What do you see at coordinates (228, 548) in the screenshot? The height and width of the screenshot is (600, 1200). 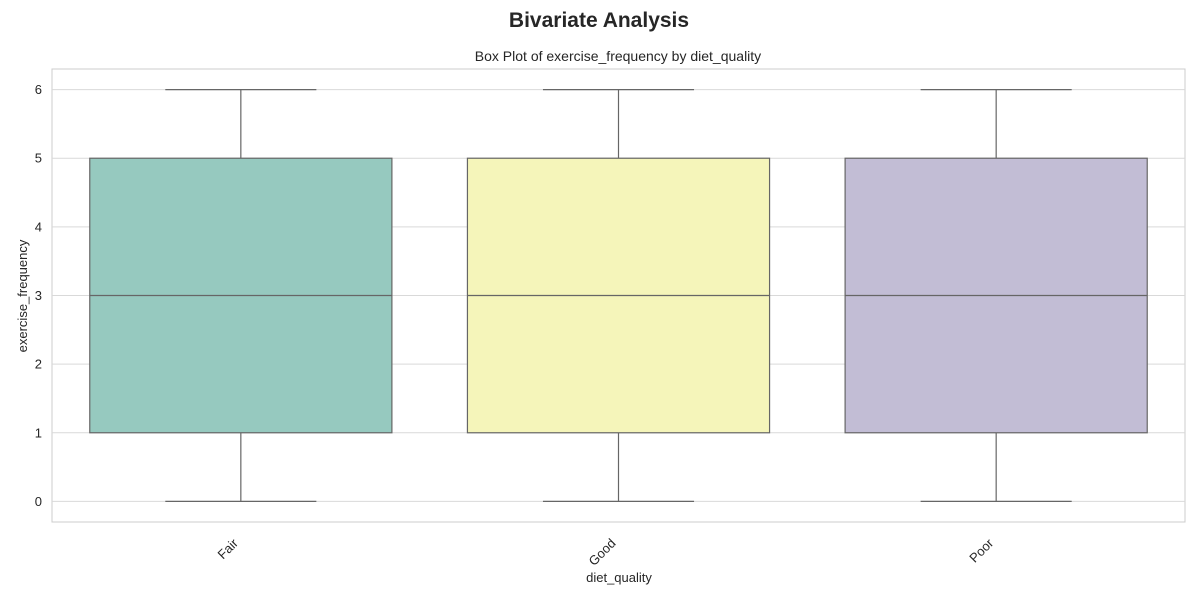 I see `x-tick-label: Fair` at bounding box center [228, 548].